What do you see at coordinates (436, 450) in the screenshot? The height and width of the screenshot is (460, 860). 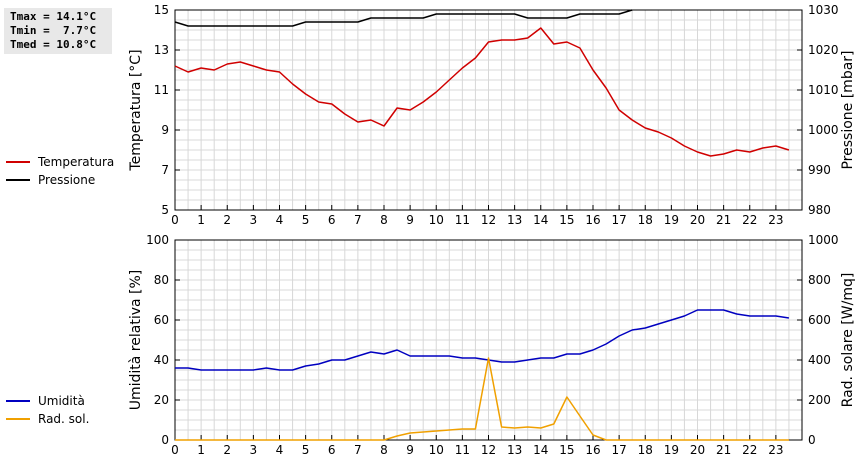 I see `bottom-xtick-label-10: 10` at bounding box center [436, 450].